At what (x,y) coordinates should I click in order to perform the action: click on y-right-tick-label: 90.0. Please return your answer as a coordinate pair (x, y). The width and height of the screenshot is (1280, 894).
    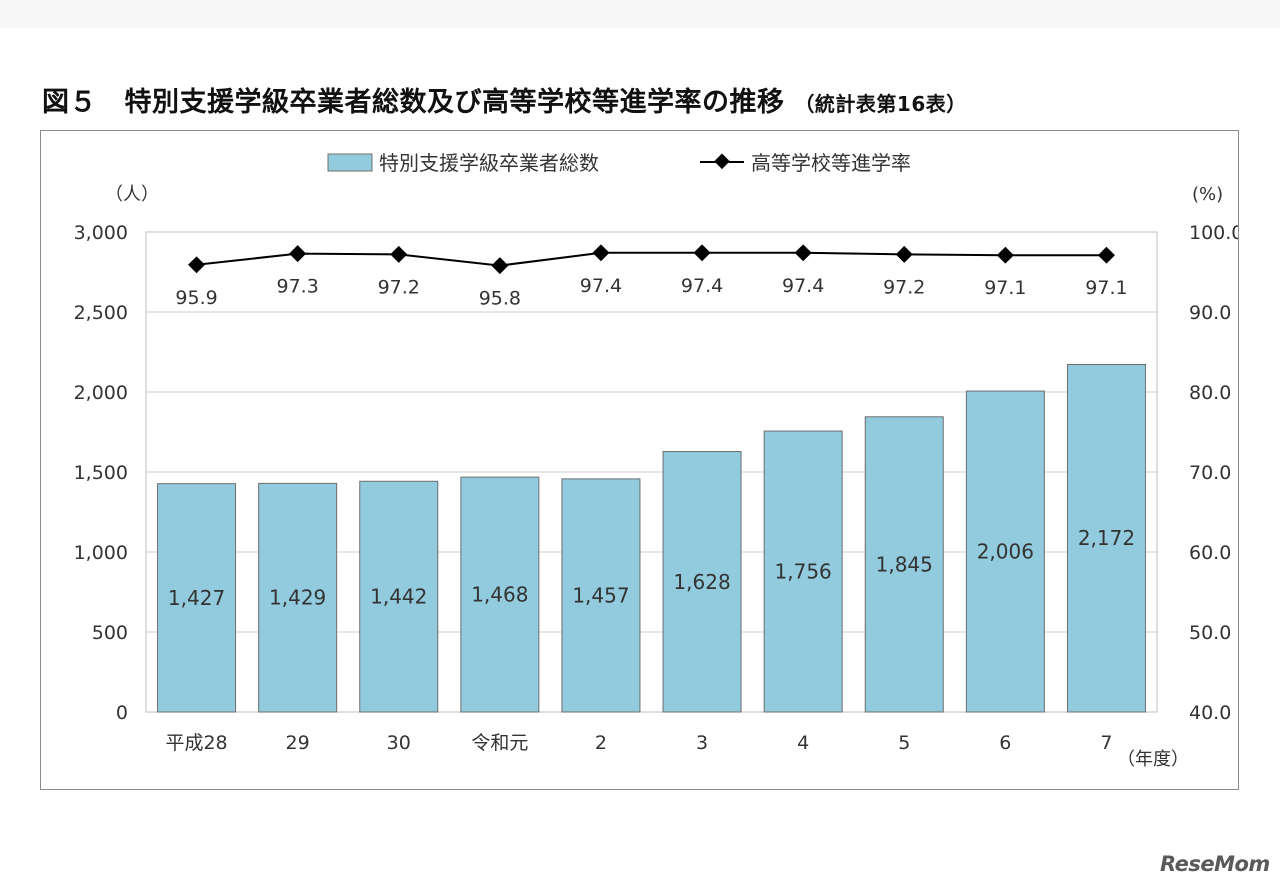
    Looking at the image, I should click on (1210, 313).